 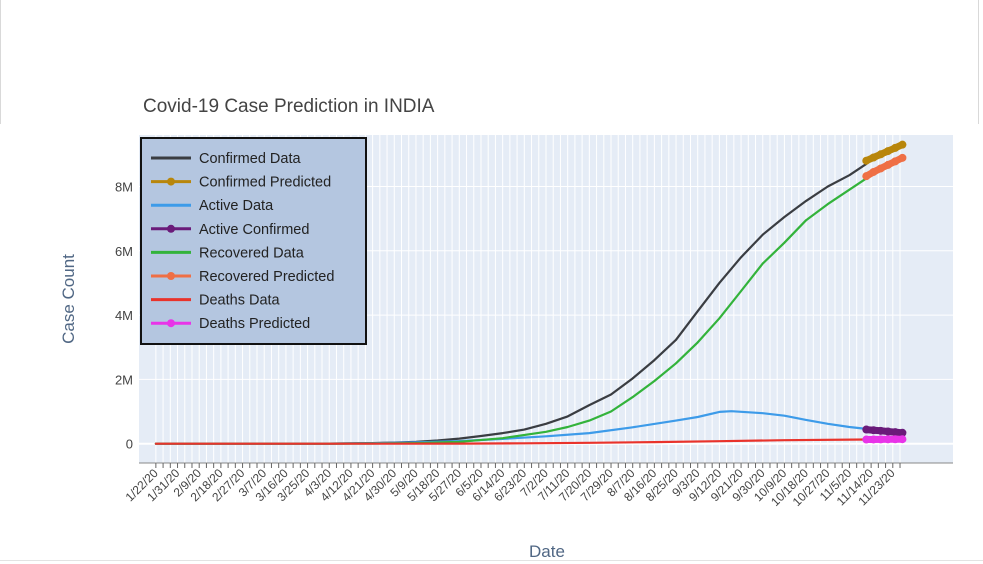 I want to click on legend-label-deaths-predicted: Deaths Predicted, so click(x=254, y=324).